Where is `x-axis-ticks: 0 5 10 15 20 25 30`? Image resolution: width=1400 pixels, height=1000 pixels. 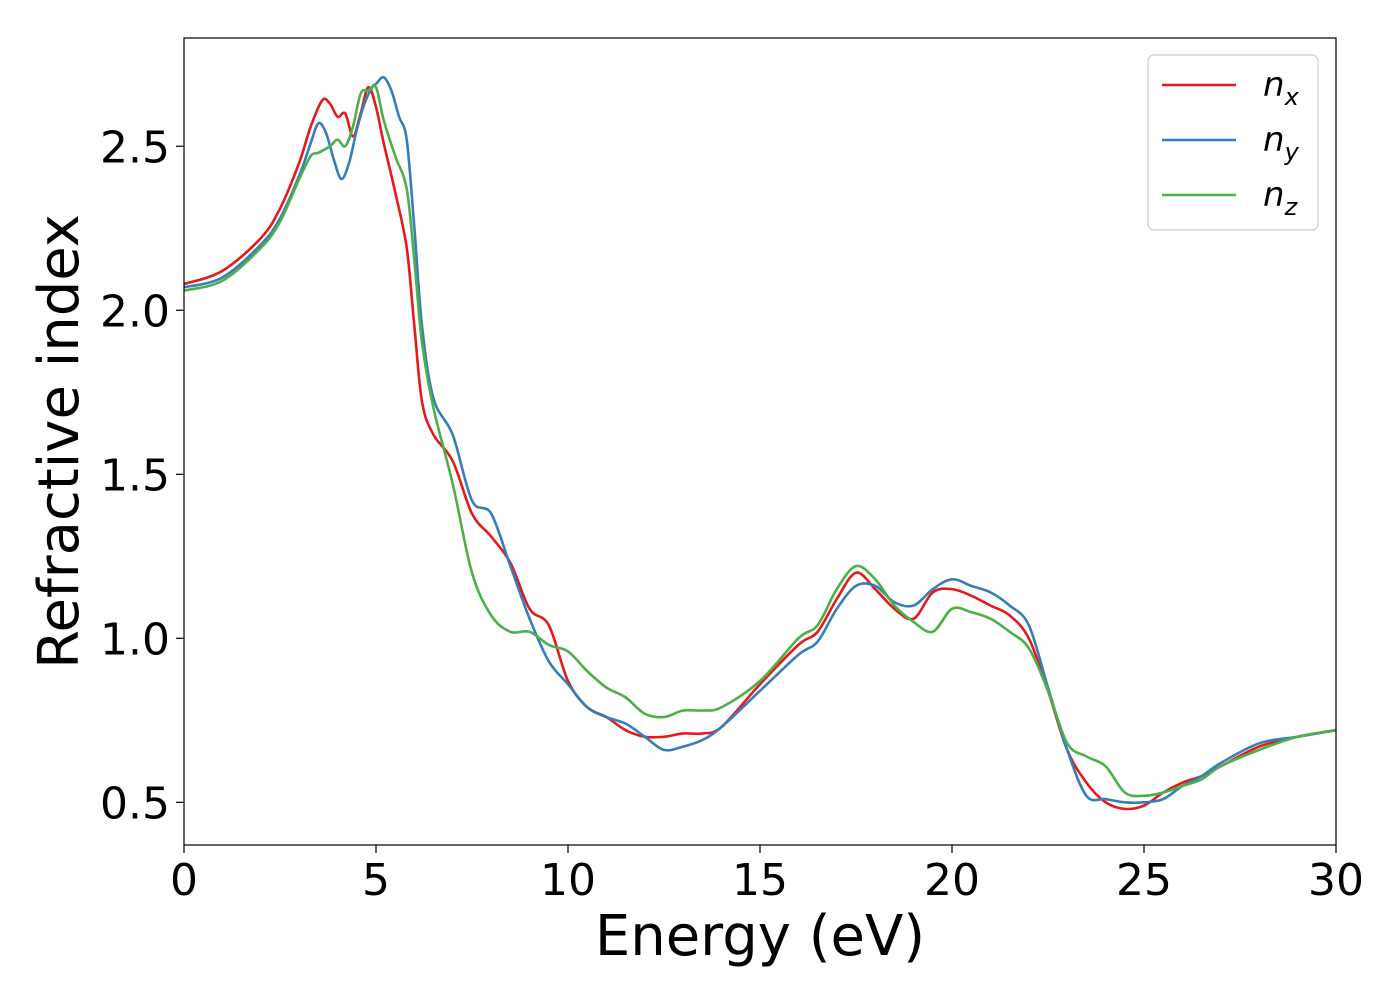 x-axis-ticks: 0 5 10 15 20 25 30 is located at coordinates (767, 875).